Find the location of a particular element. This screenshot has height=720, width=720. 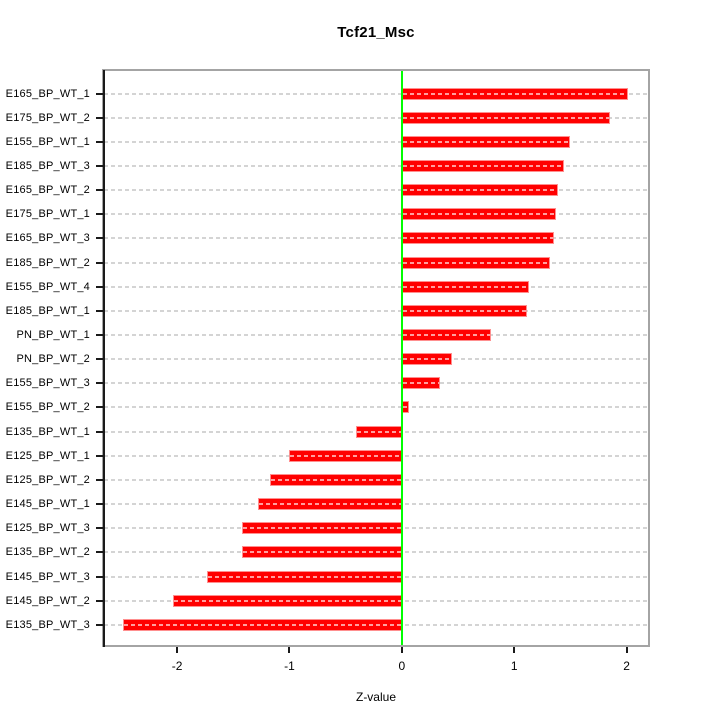

y-label-E135_BP_WT_1: E135_BP_WT_1 is located at coordinates (47, 431).